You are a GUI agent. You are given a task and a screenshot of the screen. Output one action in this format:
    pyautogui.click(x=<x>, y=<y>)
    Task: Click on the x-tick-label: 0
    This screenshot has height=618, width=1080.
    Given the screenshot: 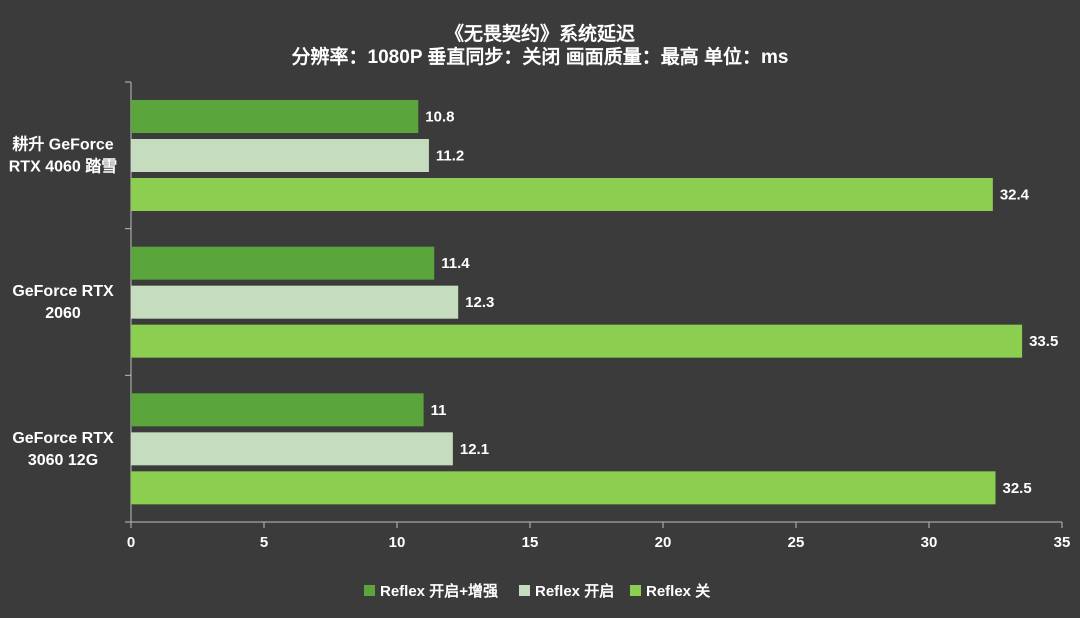 What is the action you would take?
    pyautogui.click(x=131, y=542)
    